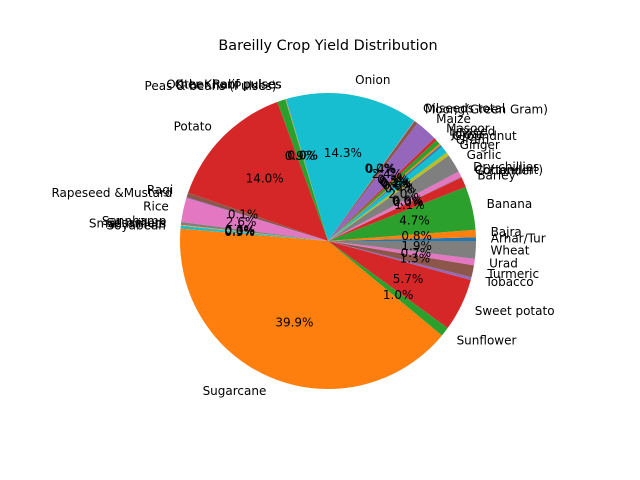 This screenshot has width=640, height=480. I want to click on slice-label-masoor: Masoor, so click(468, 128).